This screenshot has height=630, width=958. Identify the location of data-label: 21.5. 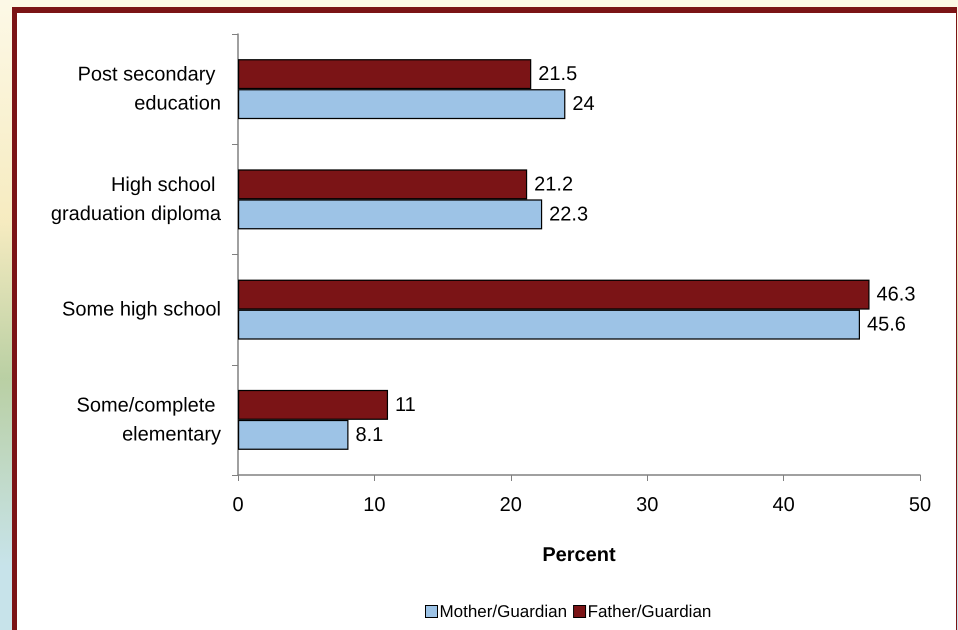
(558, 74).